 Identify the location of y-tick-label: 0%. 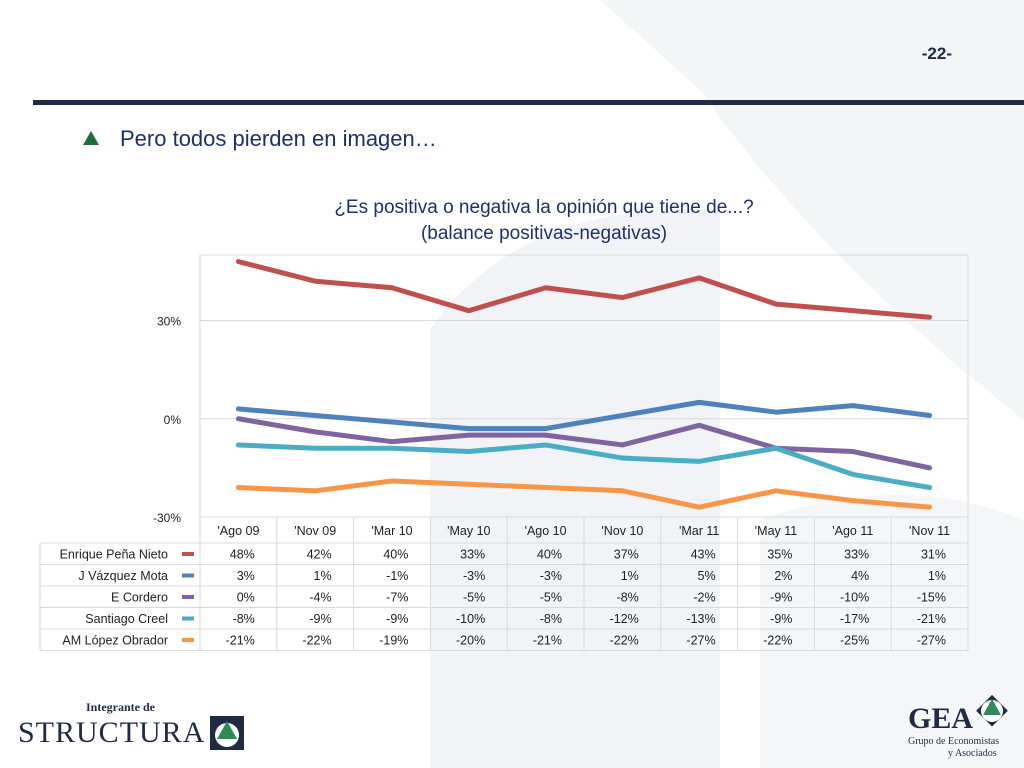
(173, 420).